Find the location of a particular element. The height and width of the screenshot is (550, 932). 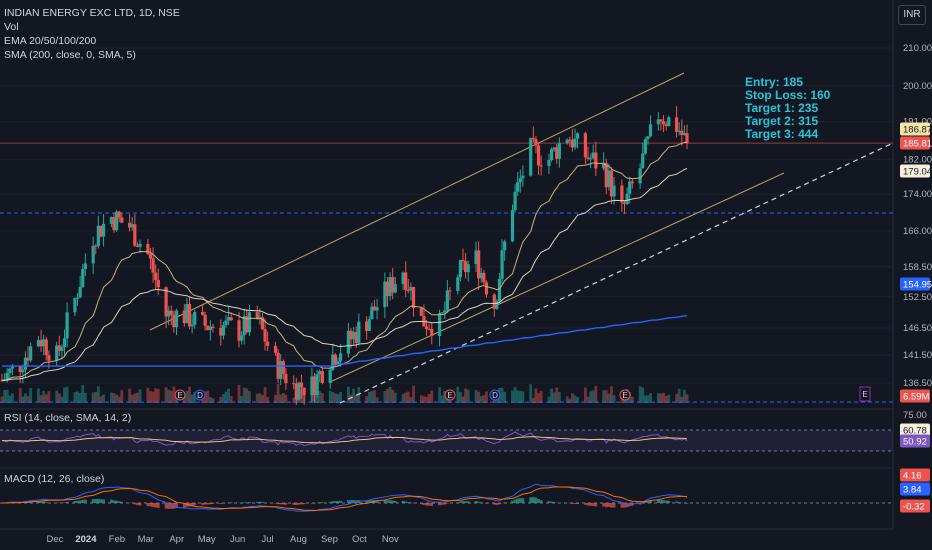

time-tick-label: Mar is located at coordinates (146, 539).